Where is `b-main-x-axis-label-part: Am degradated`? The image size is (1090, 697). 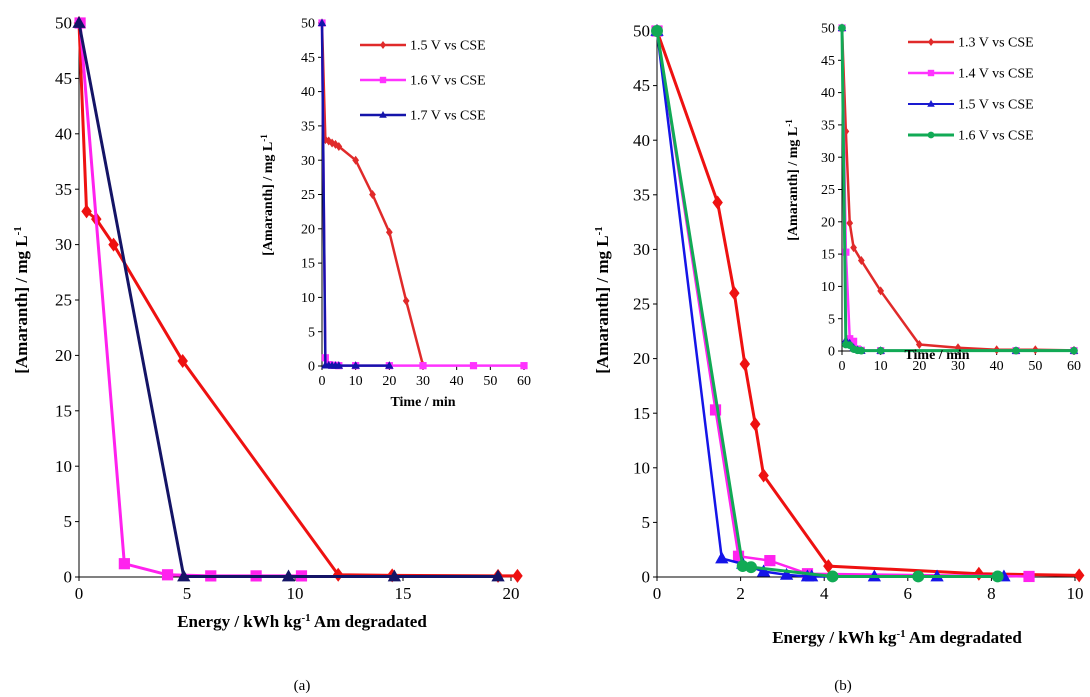 b-main-x-axis-label-part: Am degradated is located at coordinates (964, 637).